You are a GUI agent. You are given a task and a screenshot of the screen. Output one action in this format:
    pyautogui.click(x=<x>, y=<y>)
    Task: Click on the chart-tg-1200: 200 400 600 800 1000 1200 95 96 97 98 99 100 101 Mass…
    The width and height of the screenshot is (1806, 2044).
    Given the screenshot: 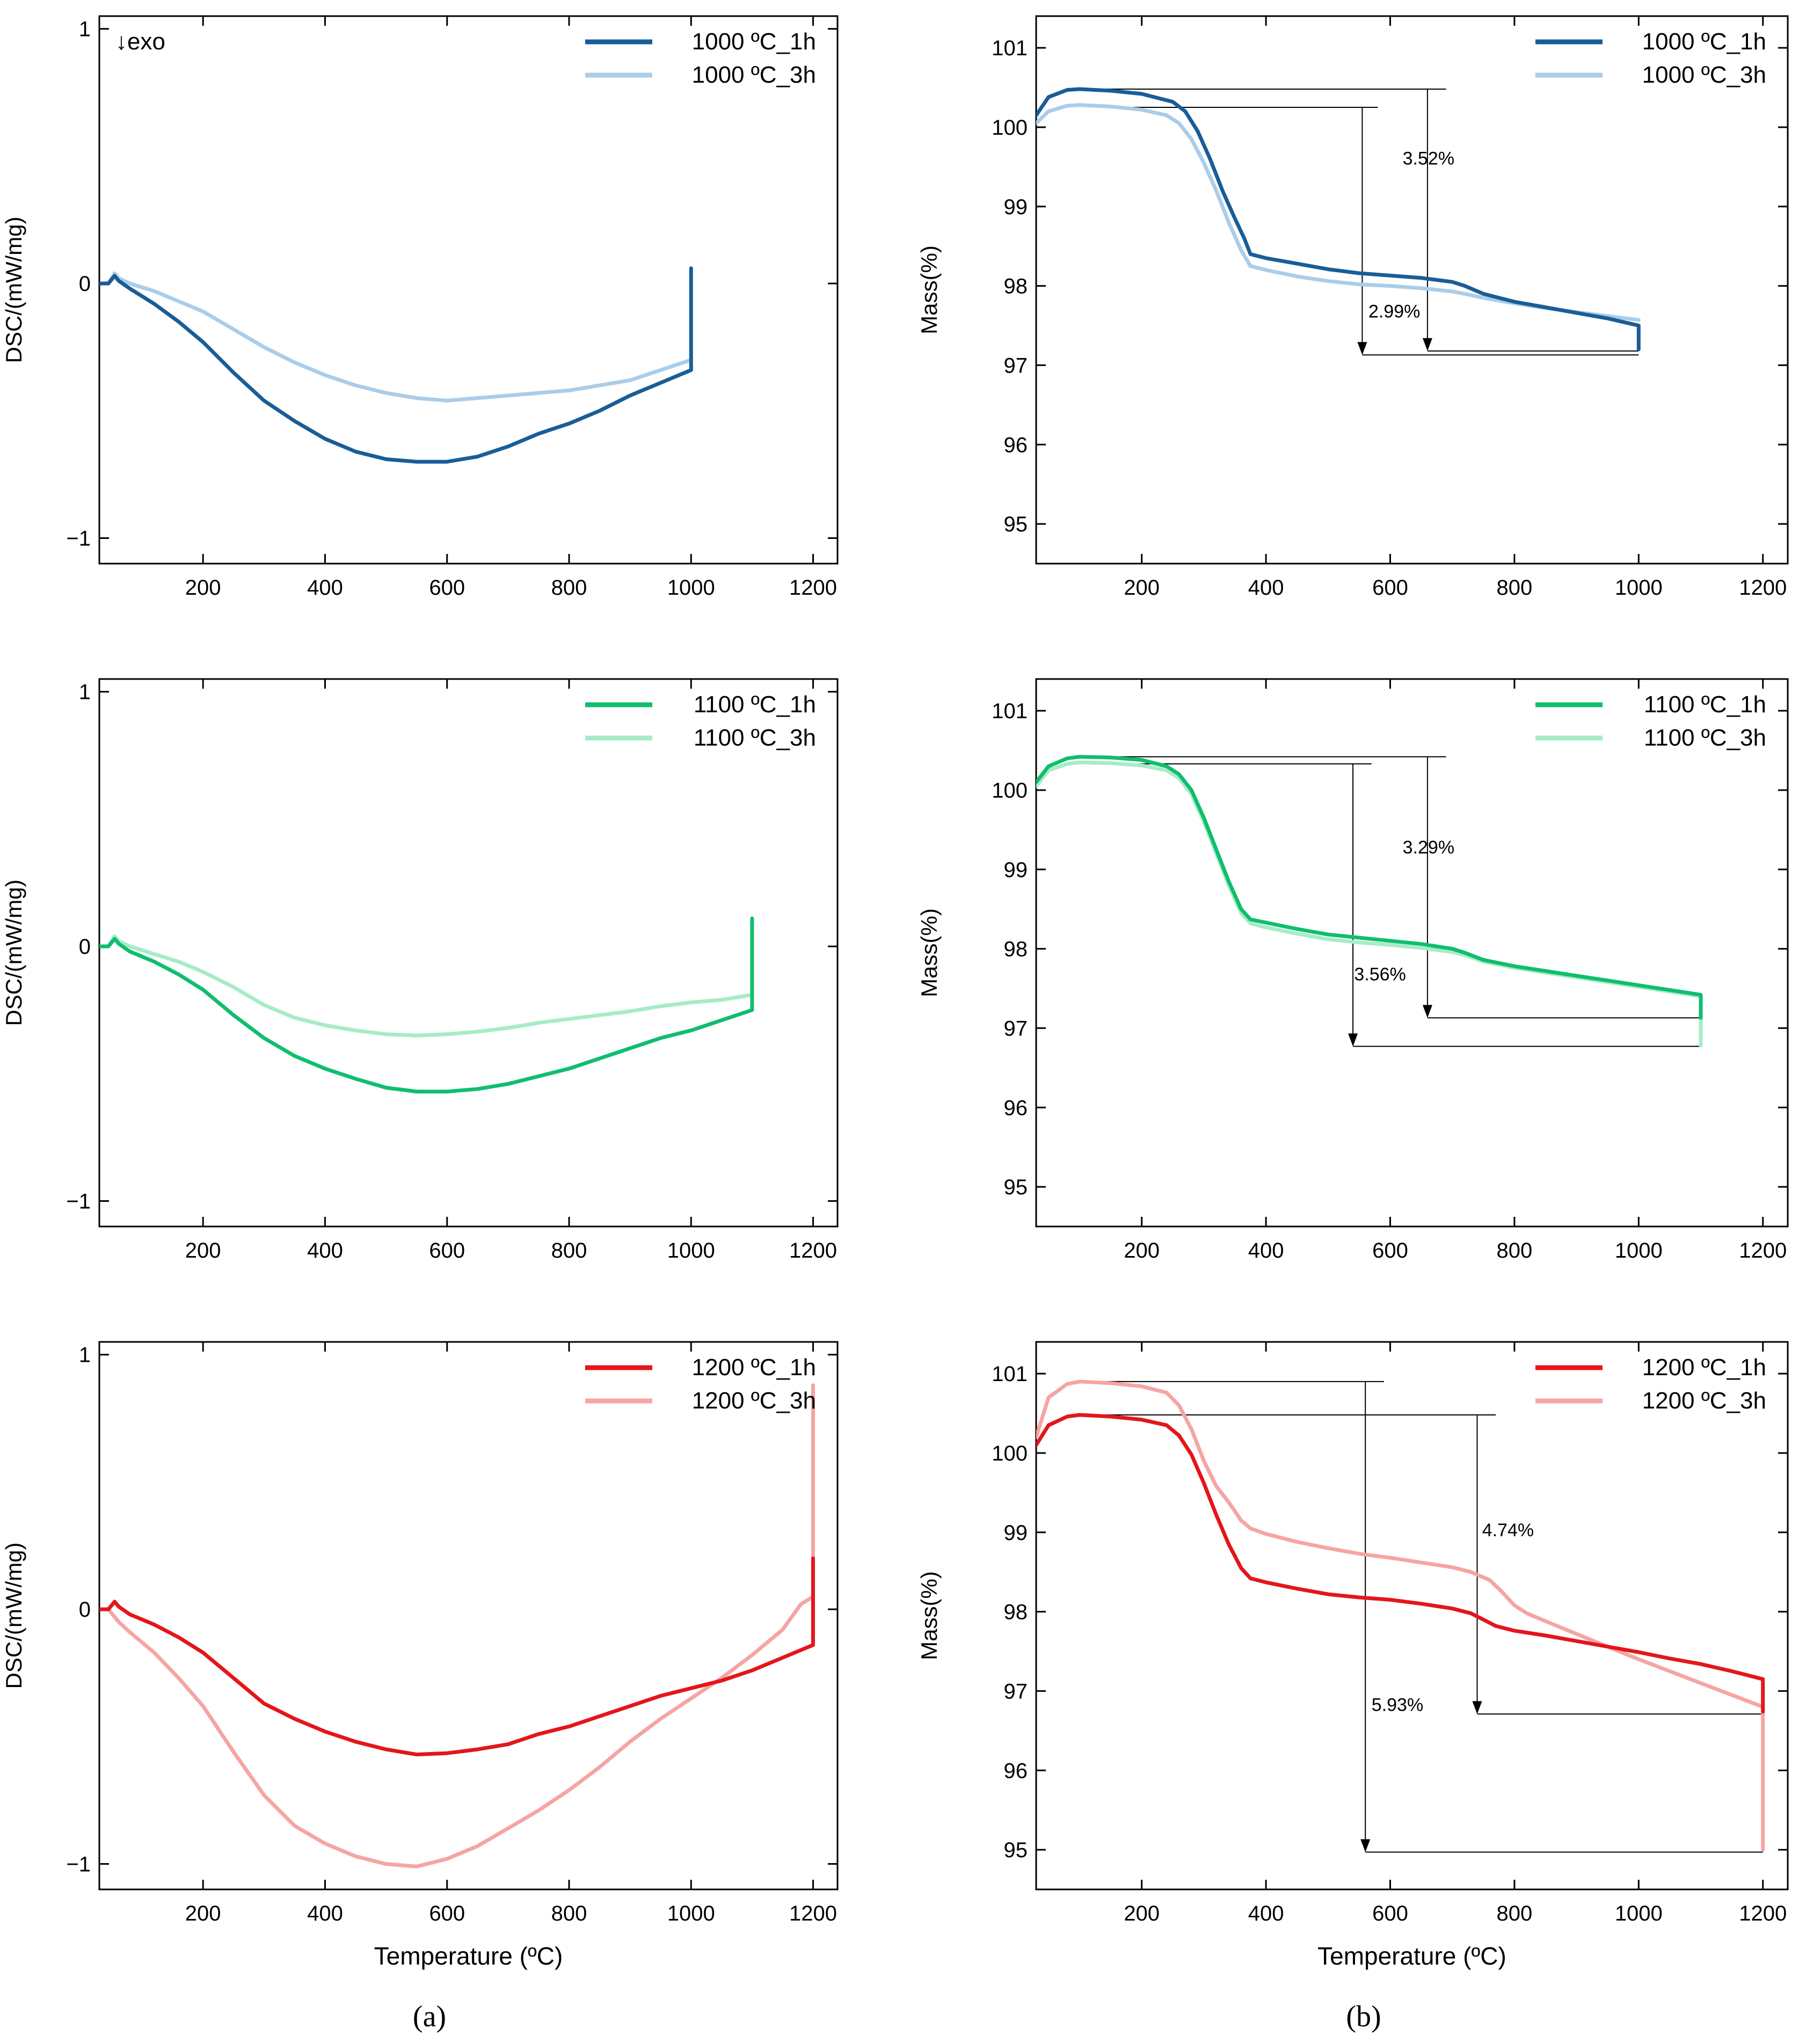 What is the action you would take?
    pyautogui.click(x=1352, y=1655)
    